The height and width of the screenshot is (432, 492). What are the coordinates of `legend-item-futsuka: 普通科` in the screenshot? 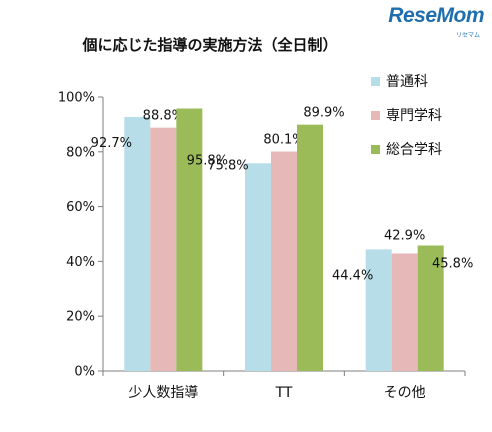 It's located at (406, 81).